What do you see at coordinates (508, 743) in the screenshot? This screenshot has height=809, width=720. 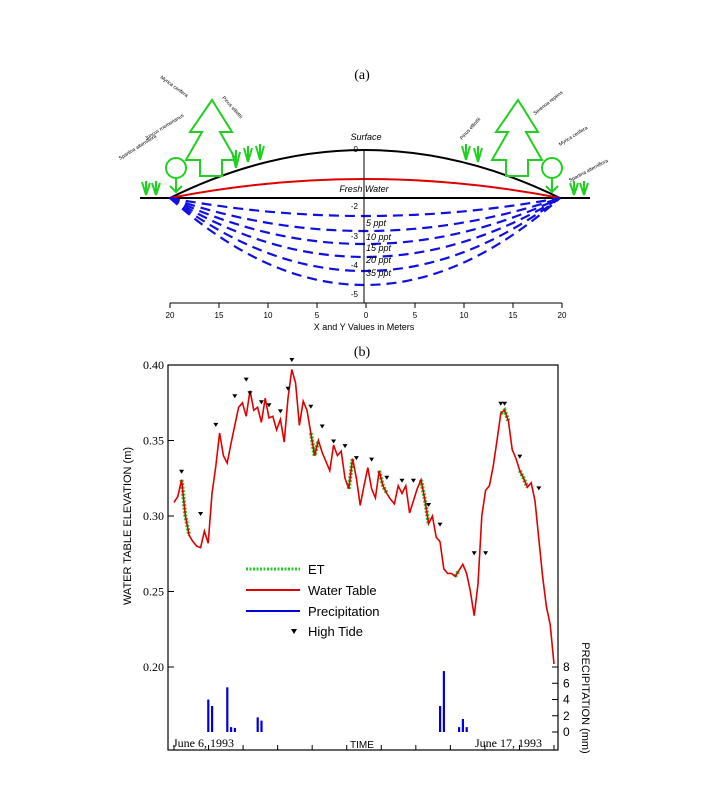 I see `date-end-label: June 17, 1993` at bounding box center [508, 743].